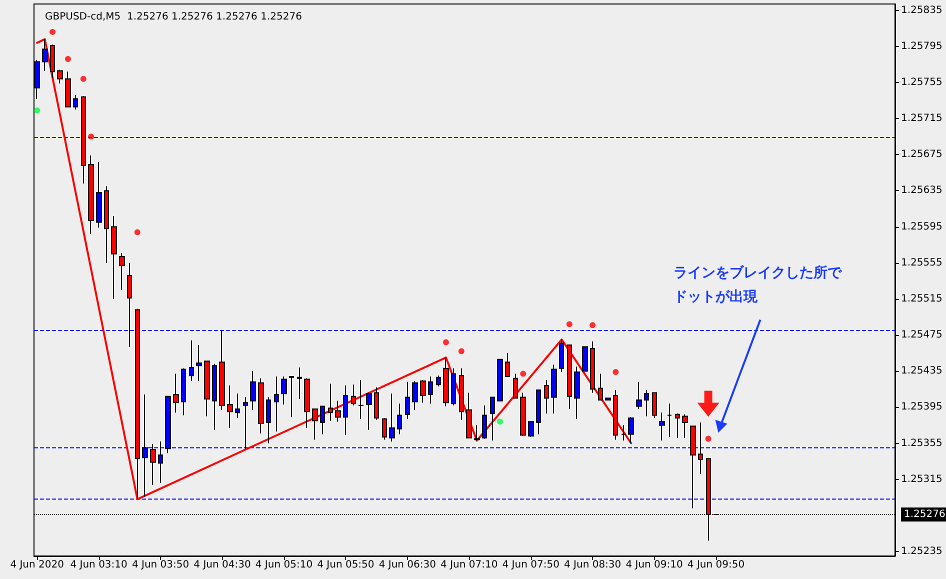  Describe the element at coordinates (921, 407) in the screenshot. I see `y-tick-label: 1.25395` at that location.